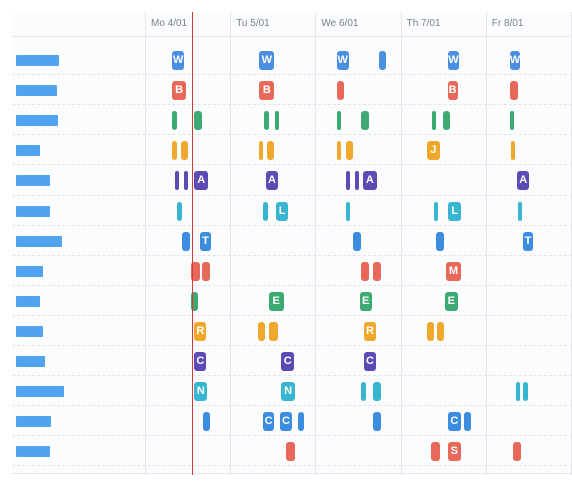 Image resolution: width=572 pixels, height=488 pixels. Describe the element at coordinates (507, 23) in the screenshot. I see `day-header-label: Fr 8/01` at that location.